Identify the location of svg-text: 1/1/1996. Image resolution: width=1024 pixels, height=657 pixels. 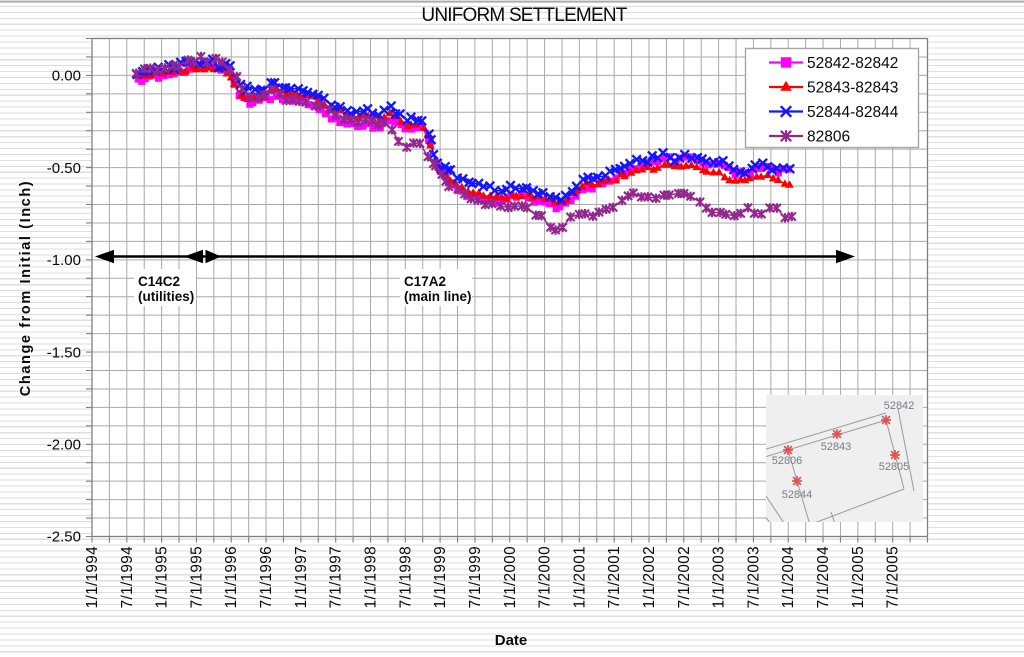
(231, 577).